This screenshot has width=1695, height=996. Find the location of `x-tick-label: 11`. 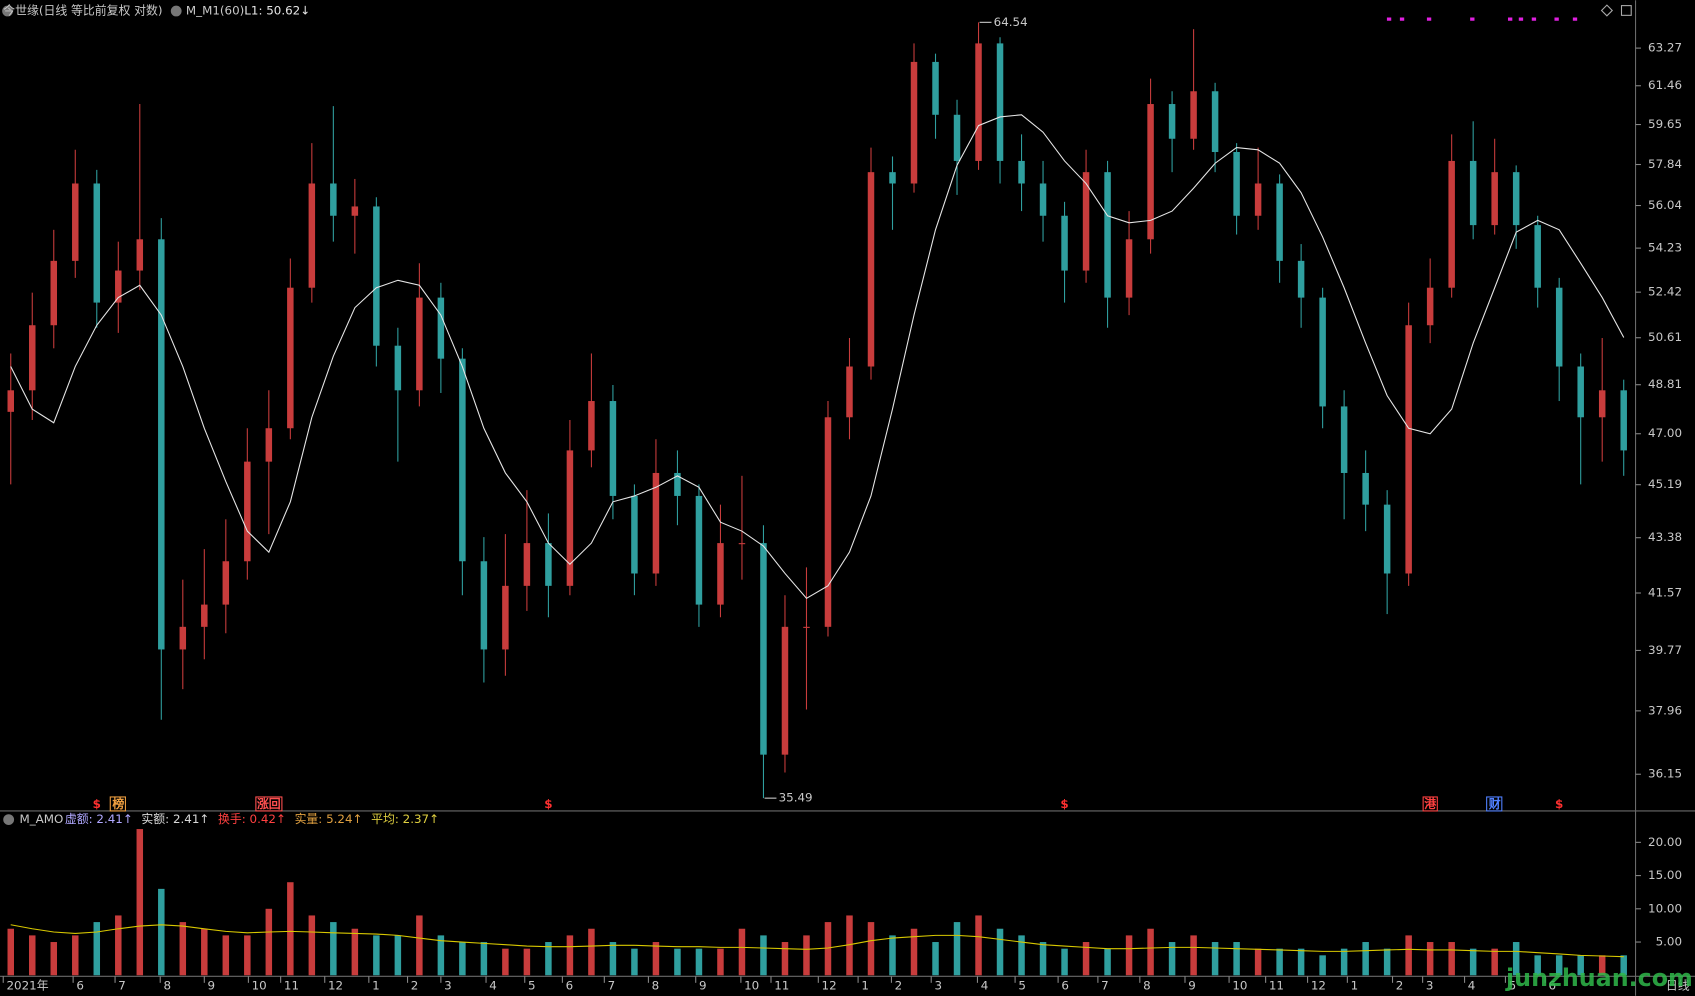

x-tick-label: 11 is located at coordinates (781, 986).